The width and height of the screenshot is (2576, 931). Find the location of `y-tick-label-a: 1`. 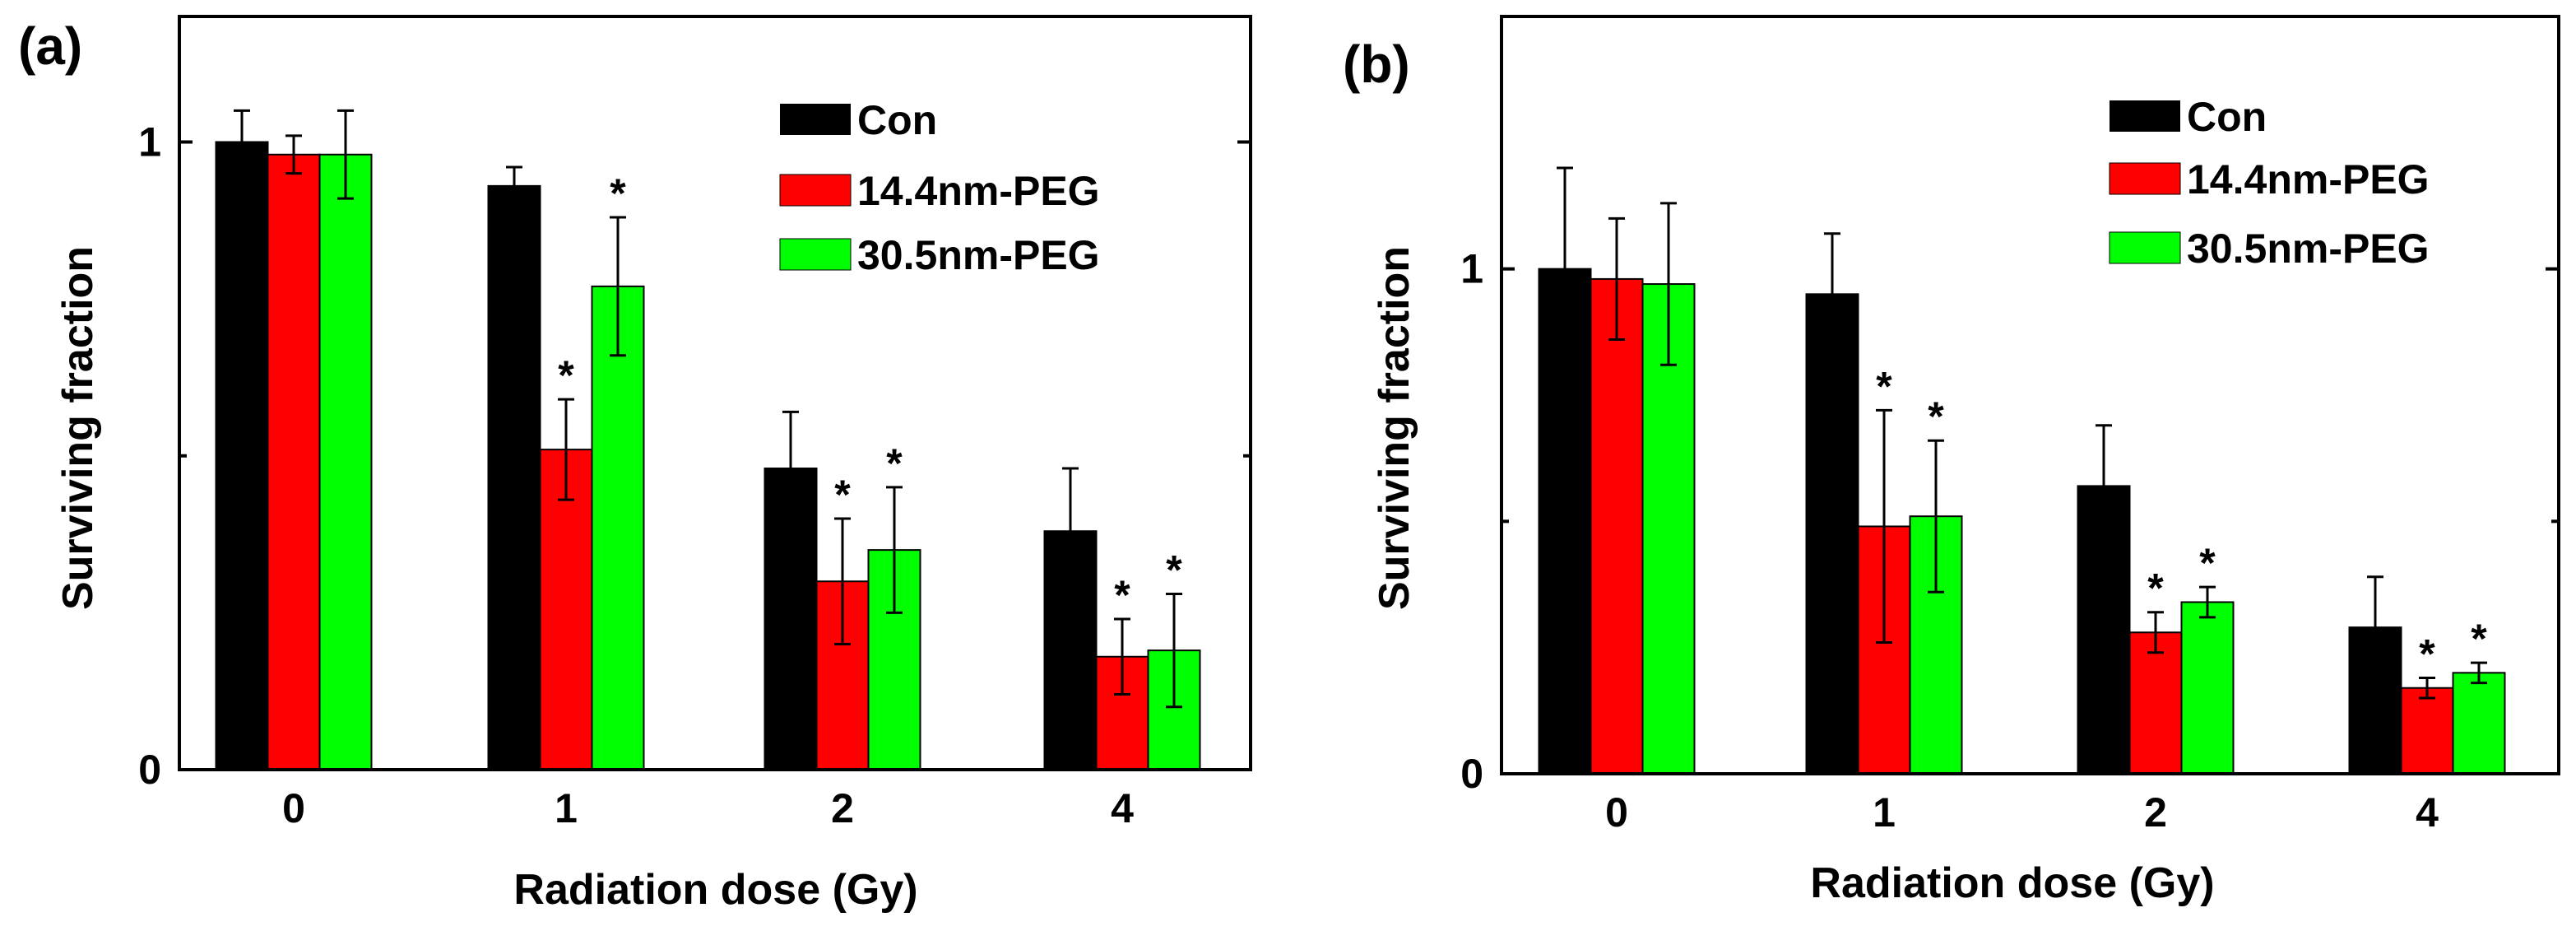

y-tick-label-a: 1 is located at coordinates (149, 142).